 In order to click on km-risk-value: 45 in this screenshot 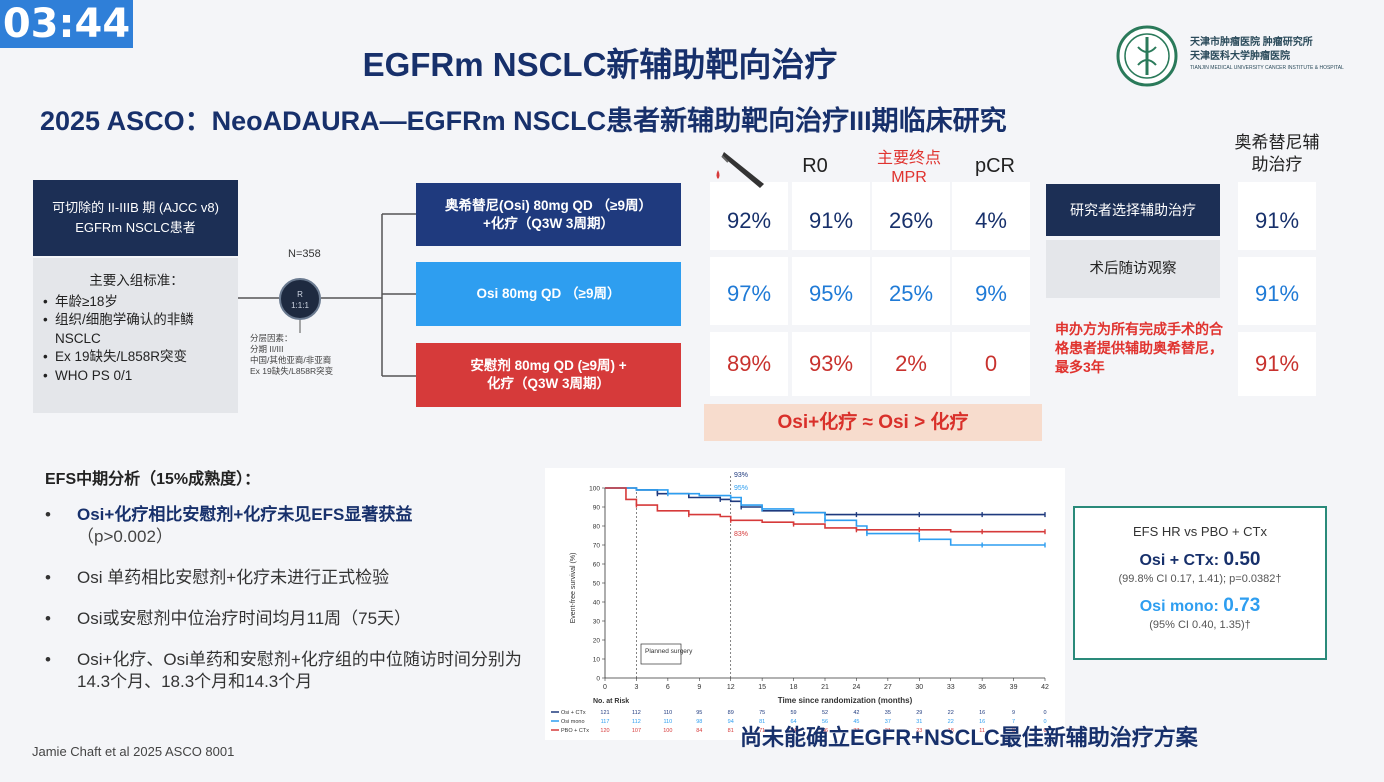, I will do `click(856, 722)`.